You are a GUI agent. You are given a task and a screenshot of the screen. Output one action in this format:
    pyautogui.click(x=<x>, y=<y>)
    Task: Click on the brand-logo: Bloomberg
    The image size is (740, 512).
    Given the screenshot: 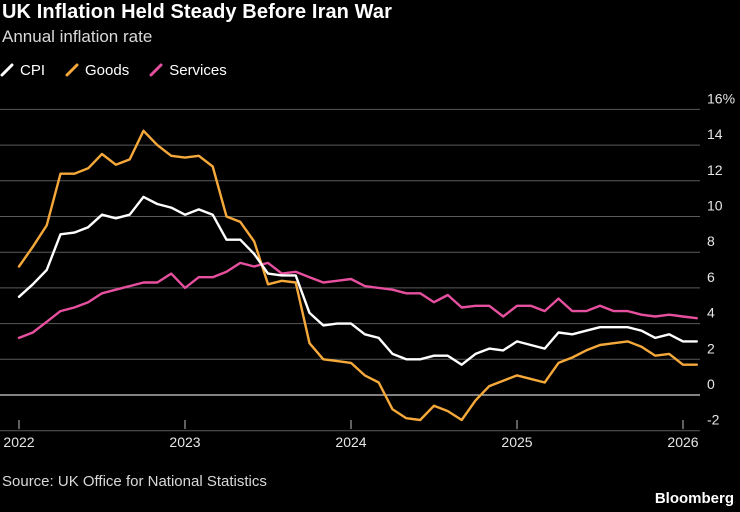 What is the action you would take?
    pyautogui.click(x=694, y=498)
    